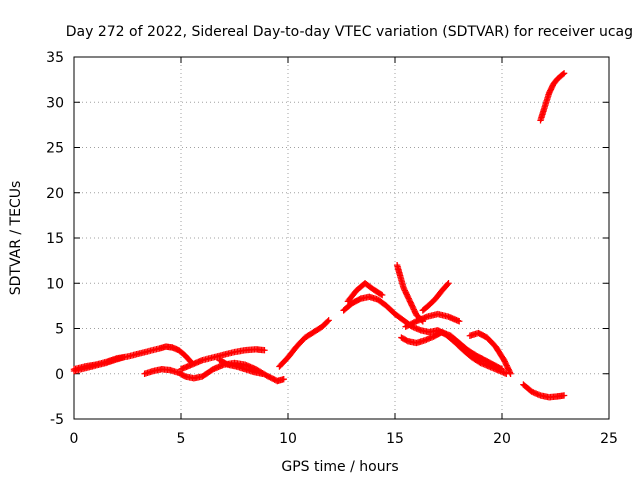  I want to click on x-tick-label: 10, so click(288, 439).